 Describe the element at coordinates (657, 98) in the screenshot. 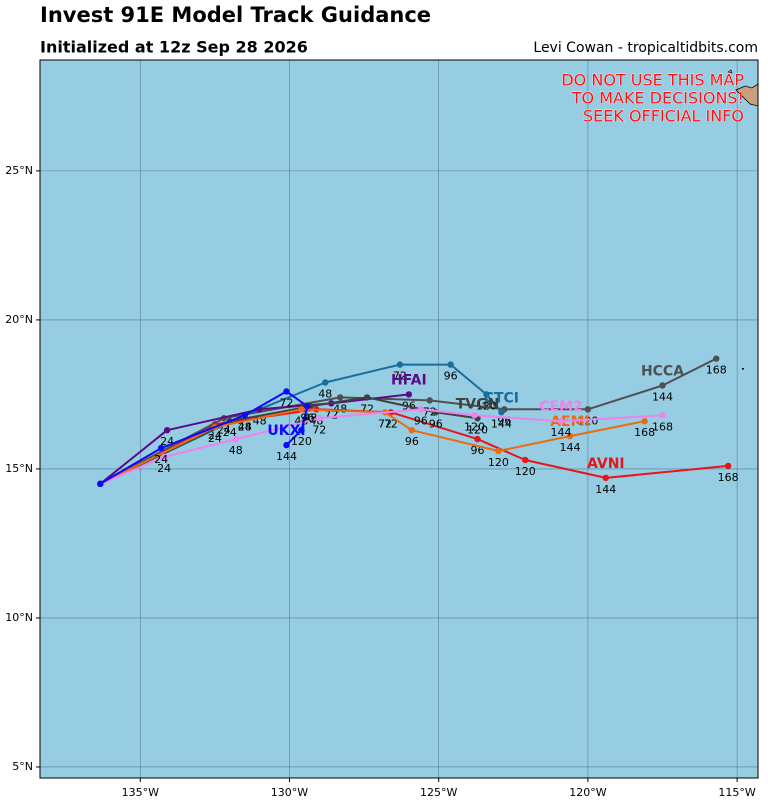

I see `warning-text: TO MAKE DECISIONS!` at that location.